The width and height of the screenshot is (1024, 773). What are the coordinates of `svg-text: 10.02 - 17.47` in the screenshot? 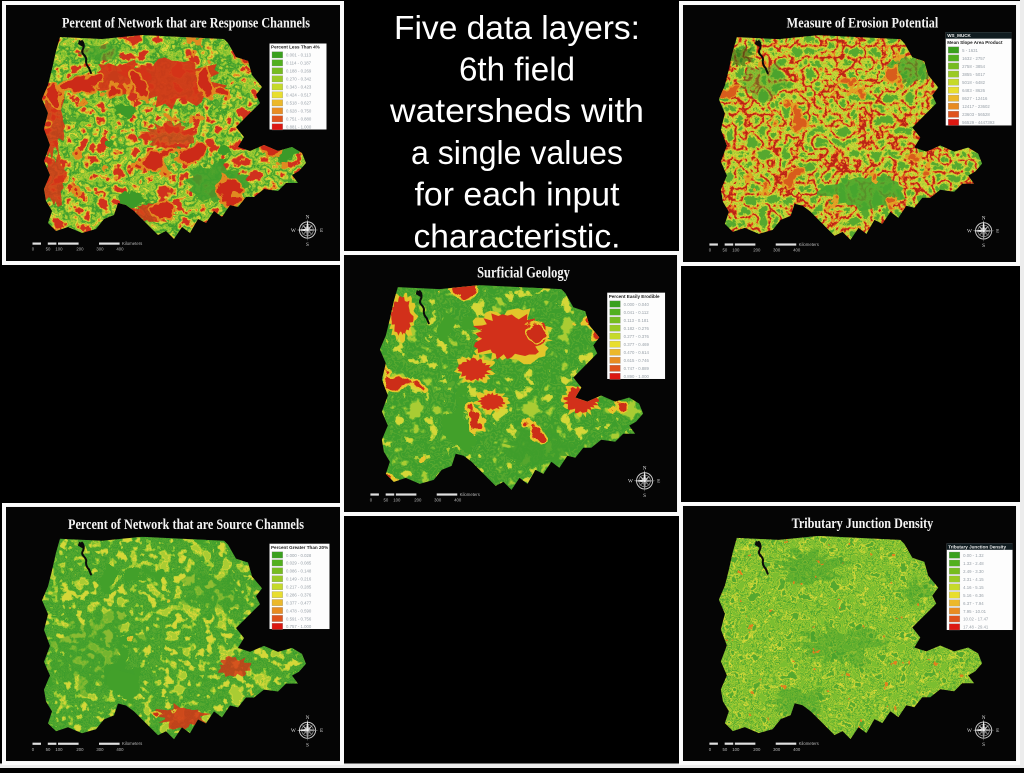 It's located at (976, 619).